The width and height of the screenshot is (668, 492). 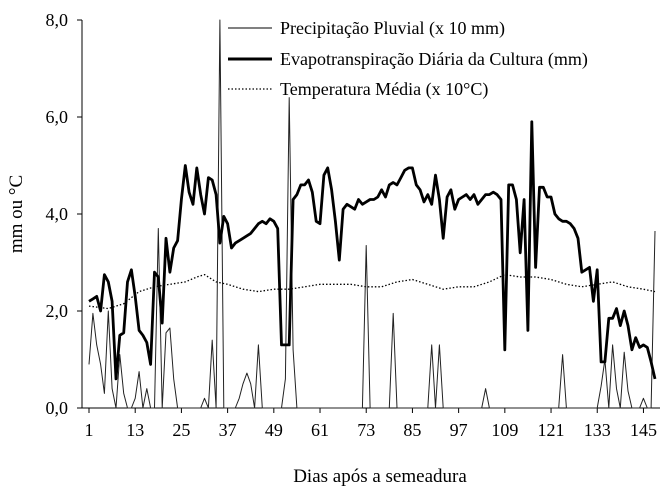 What do you see at coordinates (57, 408) in the screenshot?
I see `y-tick-label: 0,0` at bounding box center [57, 408].